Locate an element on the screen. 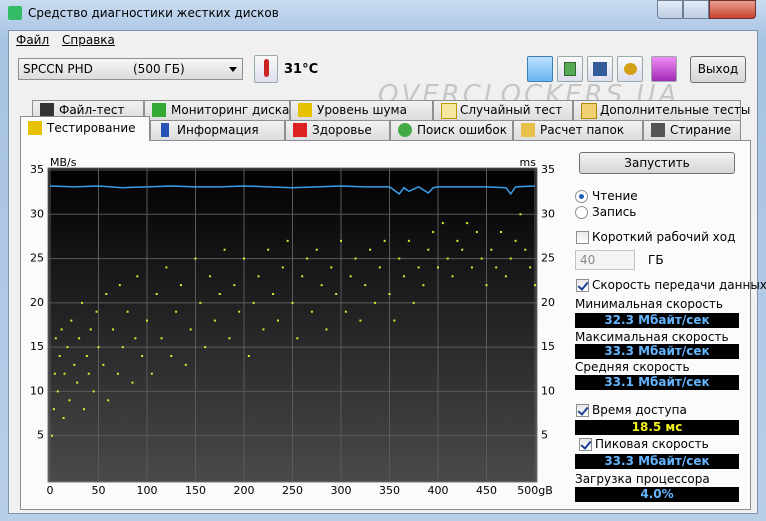 The image size is (766, 521). tab: Уровень шума is located at coordinates (361, 110).